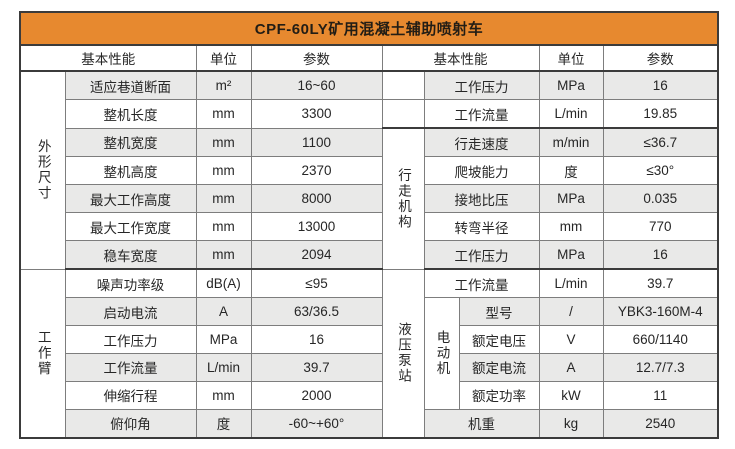 Image resolution: width=735 pixels, height=449 pixels. What do you see at coordinates (316, 199) in the screenshot?
I see `spec-value-cell: 8000` at bounding box center [316, 199].